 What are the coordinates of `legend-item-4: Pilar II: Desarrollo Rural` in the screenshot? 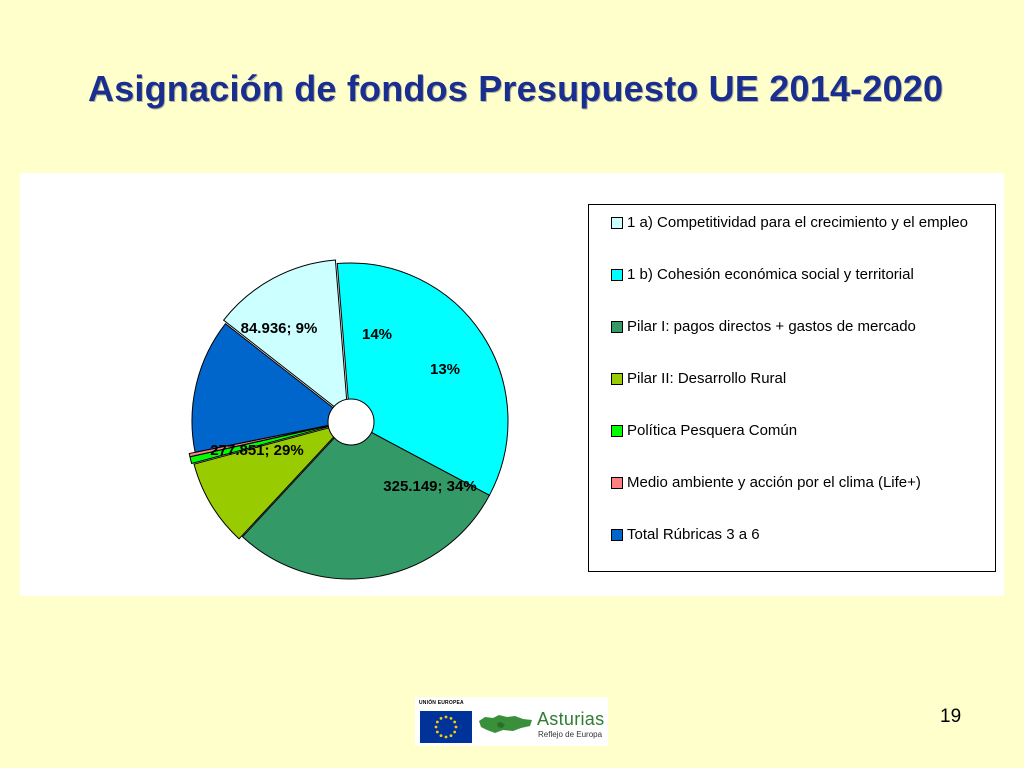 It's located at (801, 379).